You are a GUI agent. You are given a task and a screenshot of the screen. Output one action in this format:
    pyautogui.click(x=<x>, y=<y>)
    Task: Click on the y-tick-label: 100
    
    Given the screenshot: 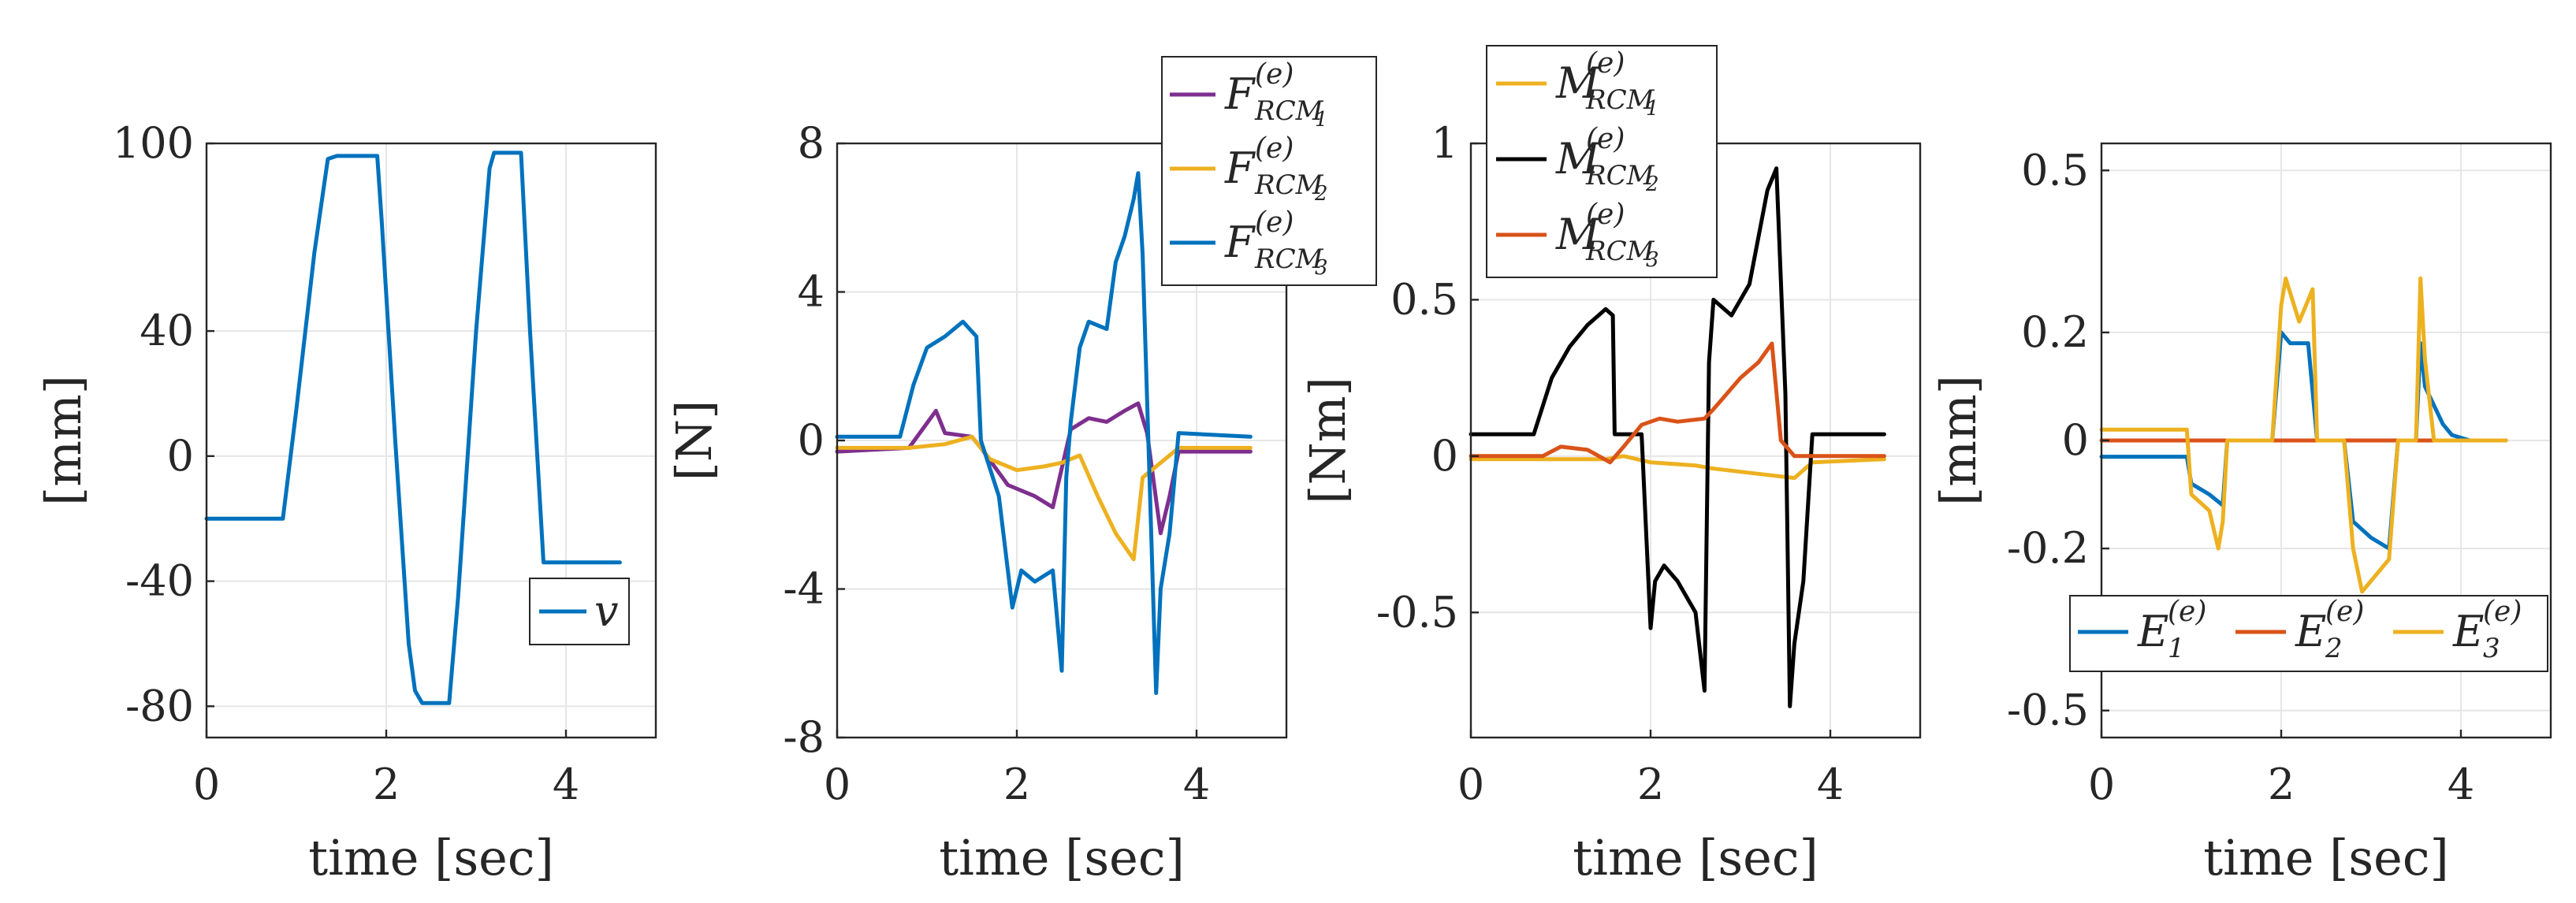 What is the action you would take?
    pyautogui.click(x=153, y=143)
    